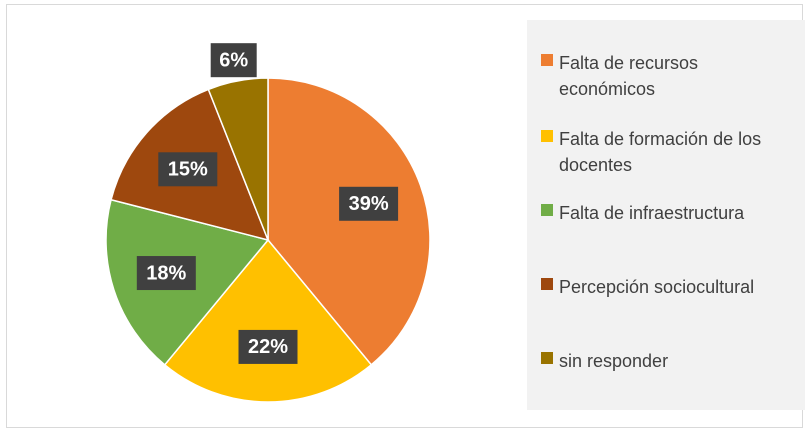  I want to click on legend-item: Falta de infraestructura, so click(660, 213).